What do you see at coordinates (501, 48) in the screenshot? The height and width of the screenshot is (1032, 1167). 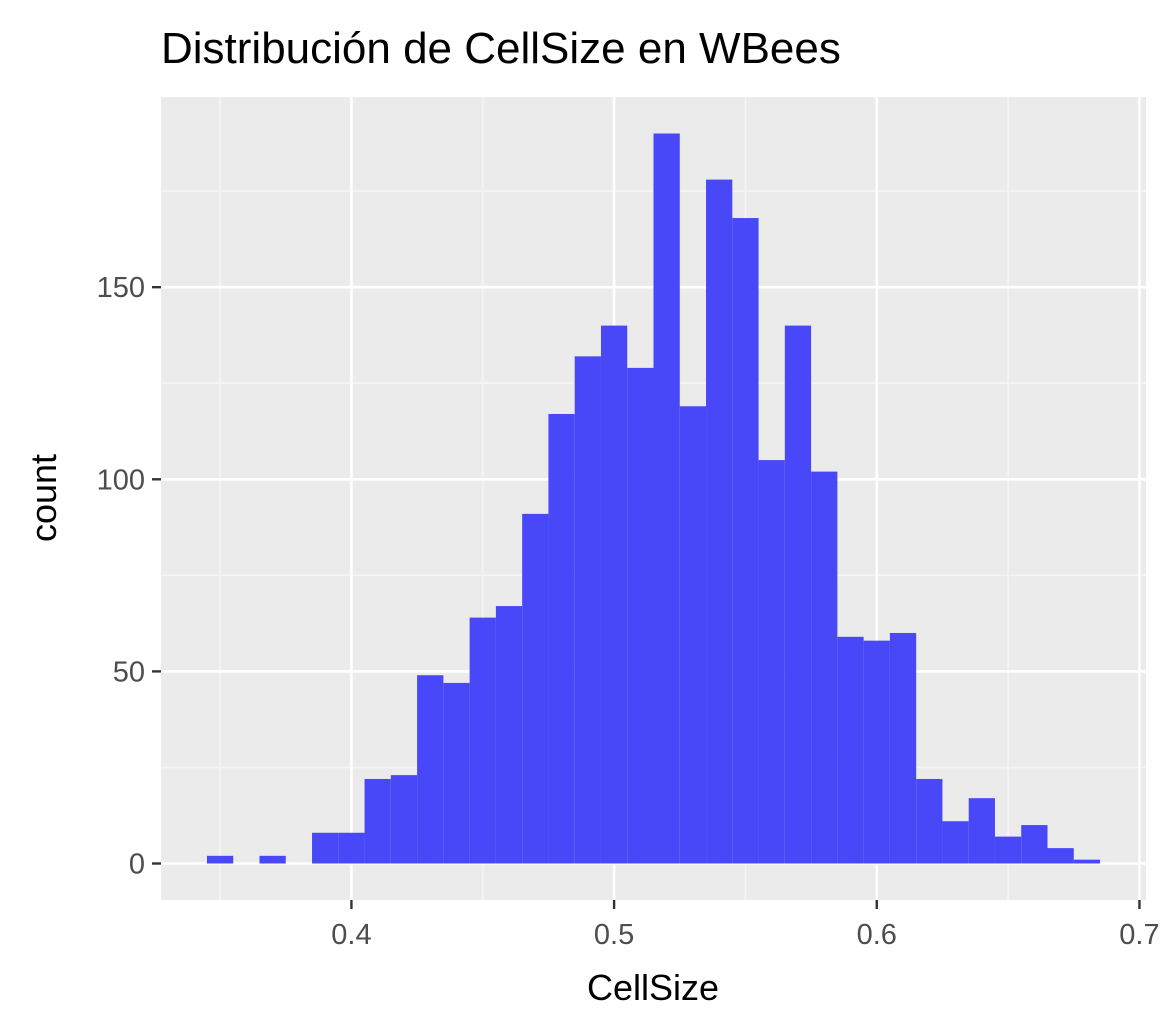 I see `chart-title: Distribución de CellSize en WBees` at bounding box center [501, 48].